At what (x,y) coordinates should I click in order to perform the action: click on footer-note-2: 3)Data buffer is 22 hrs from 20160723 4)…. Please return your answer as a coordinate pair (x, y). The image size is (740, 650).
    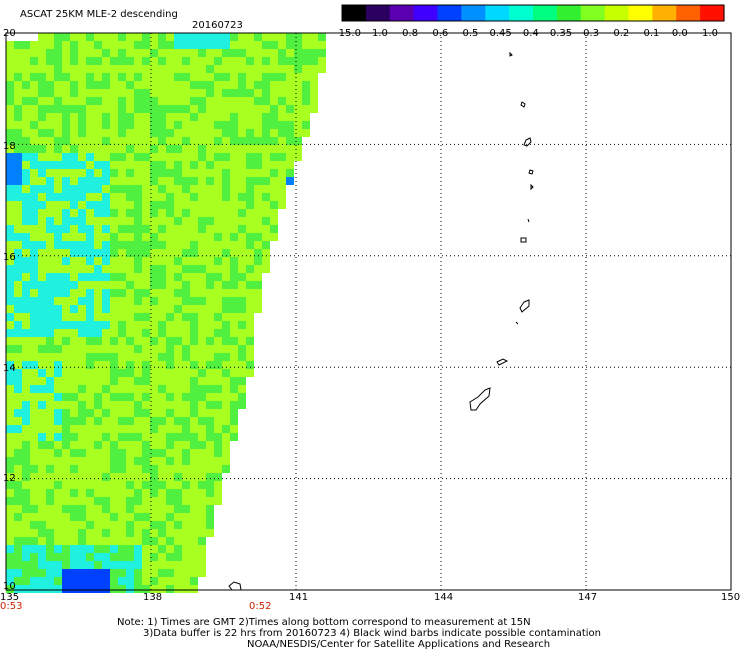
    Looking at the image, I should click on (372, 633).